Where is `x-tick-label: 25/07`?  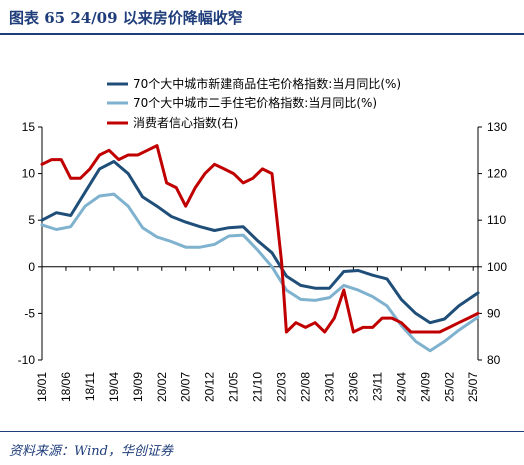
x-tick-label: 25/07 is located at coordinates (473, 387).